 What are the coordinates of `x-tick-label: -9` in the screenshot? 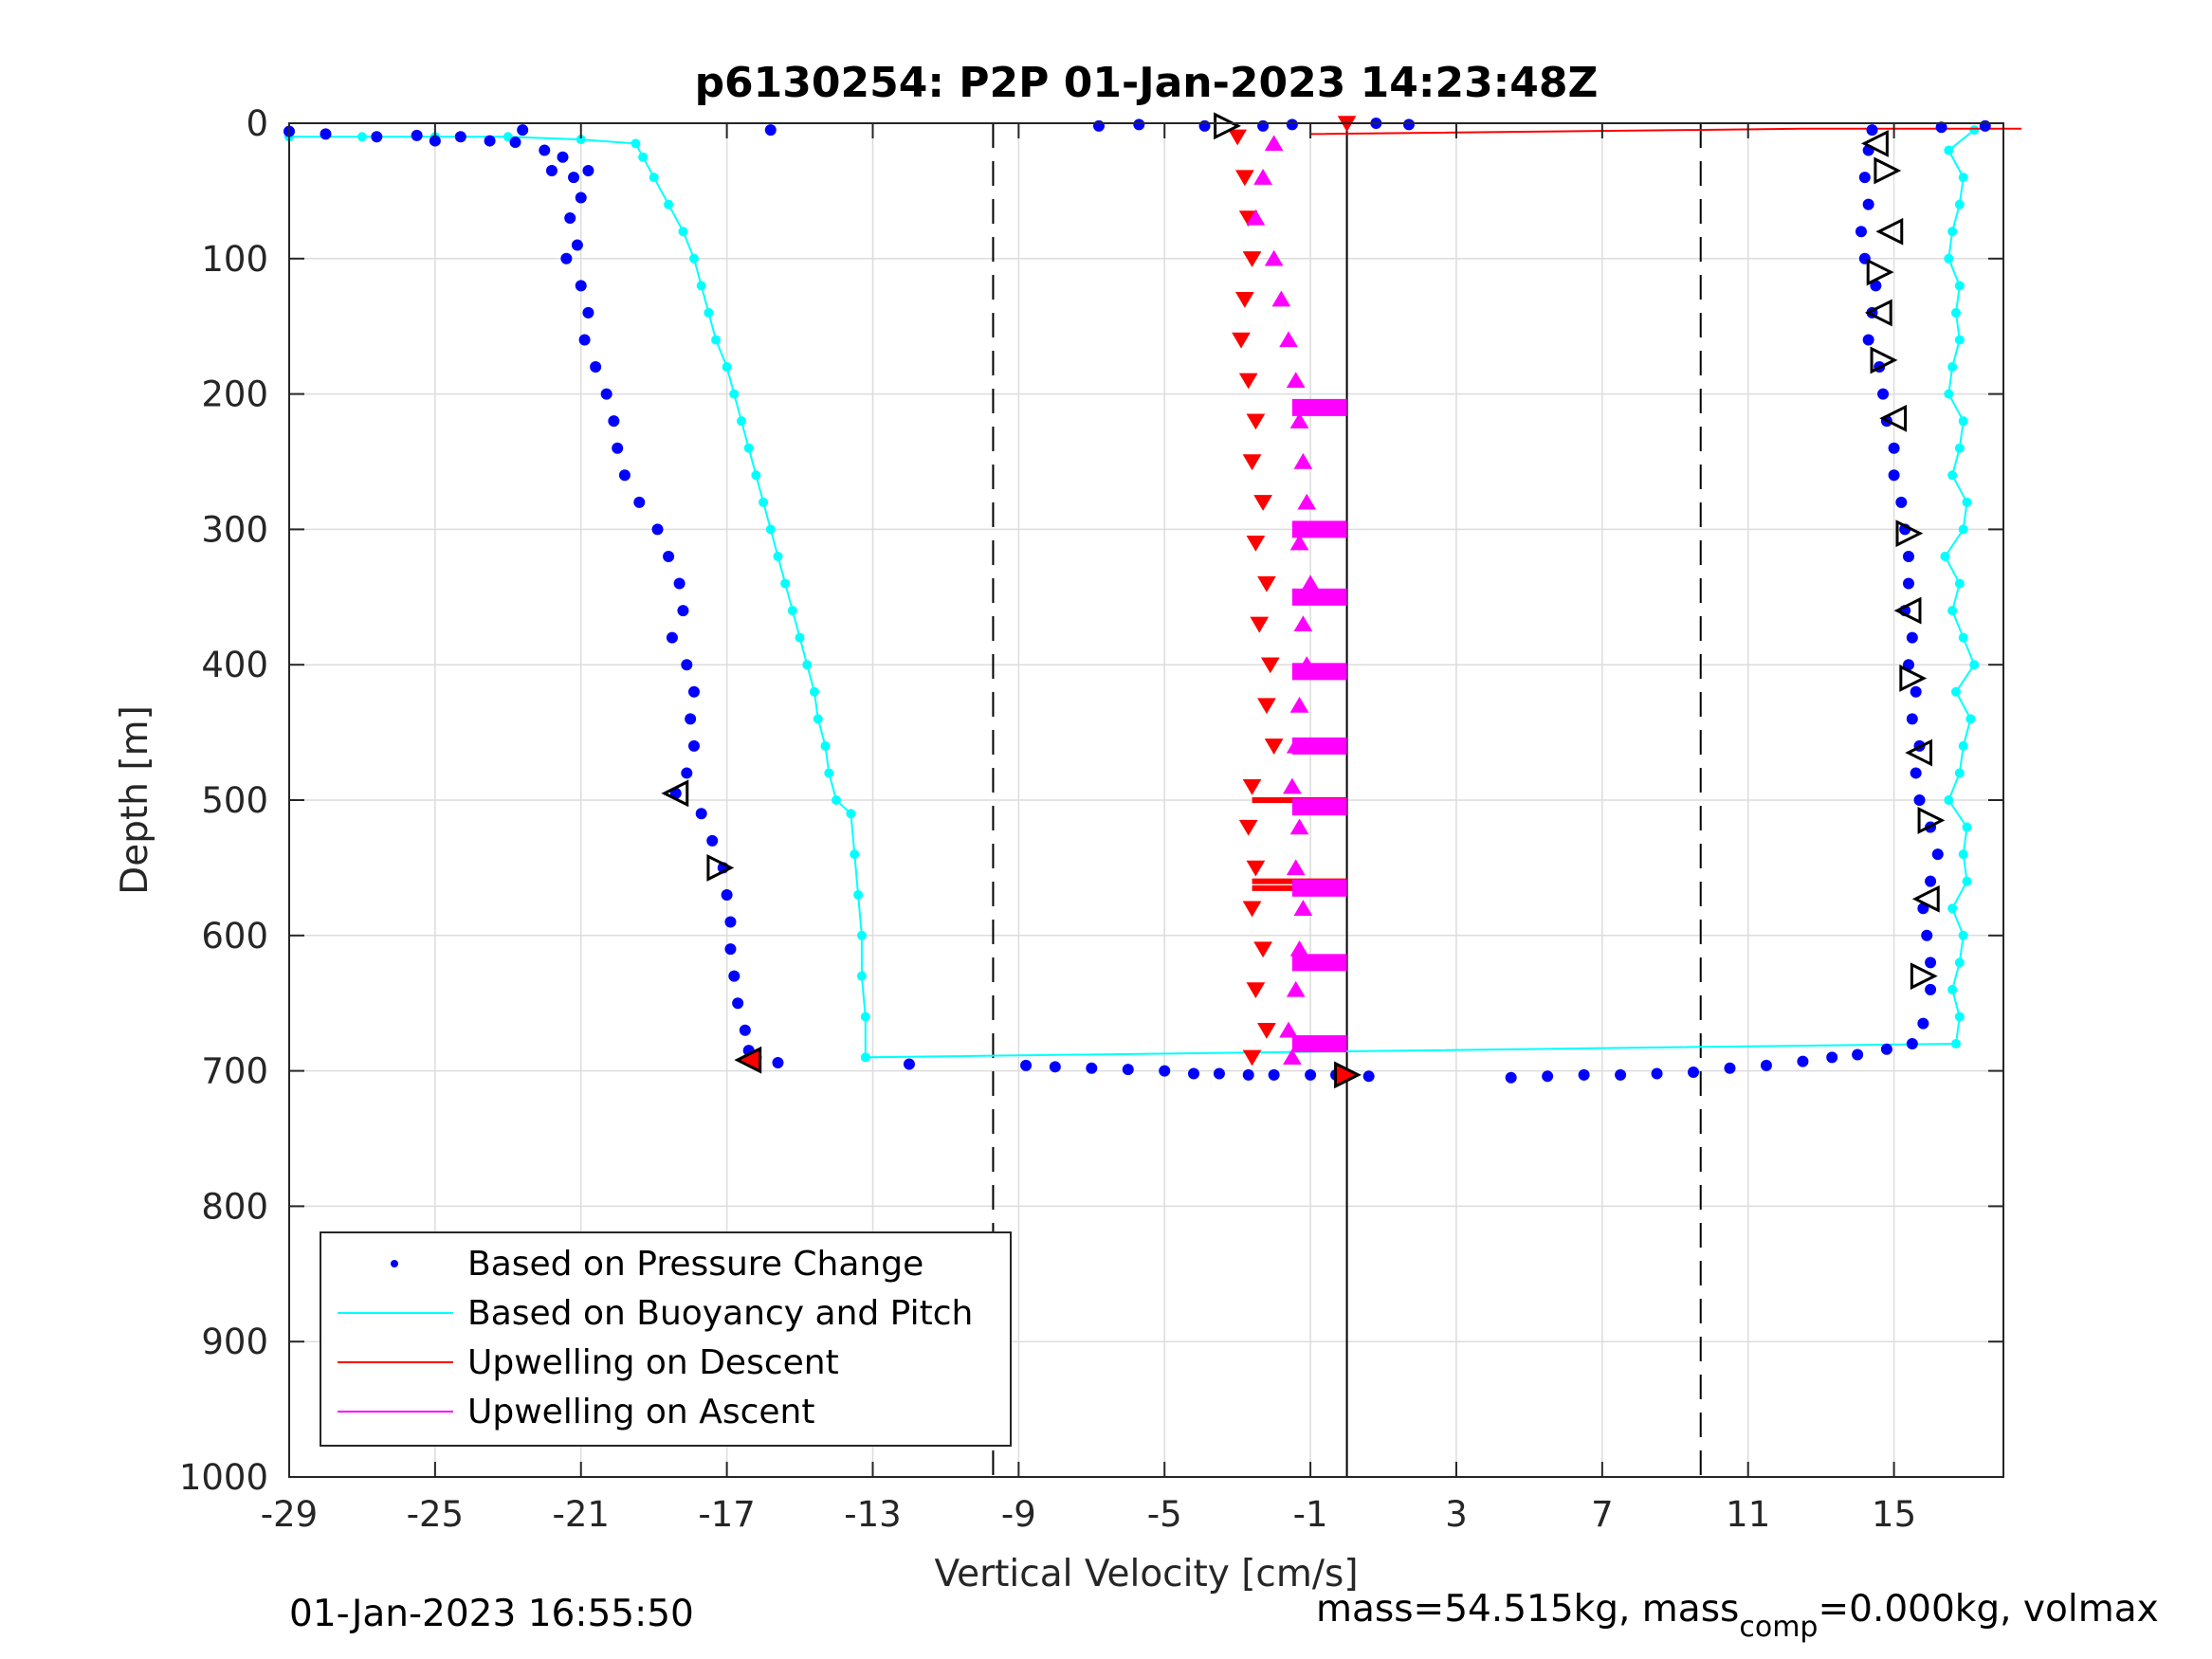 It's located at (1018, 1514).